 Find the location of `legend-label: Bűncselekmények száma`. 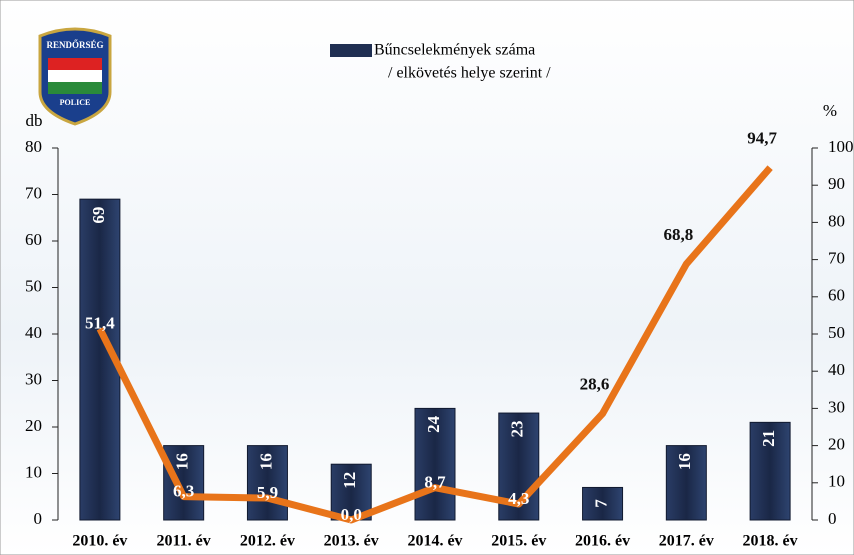

legend-label: Bűncselekmények száma is located at coordinates (454, 50).